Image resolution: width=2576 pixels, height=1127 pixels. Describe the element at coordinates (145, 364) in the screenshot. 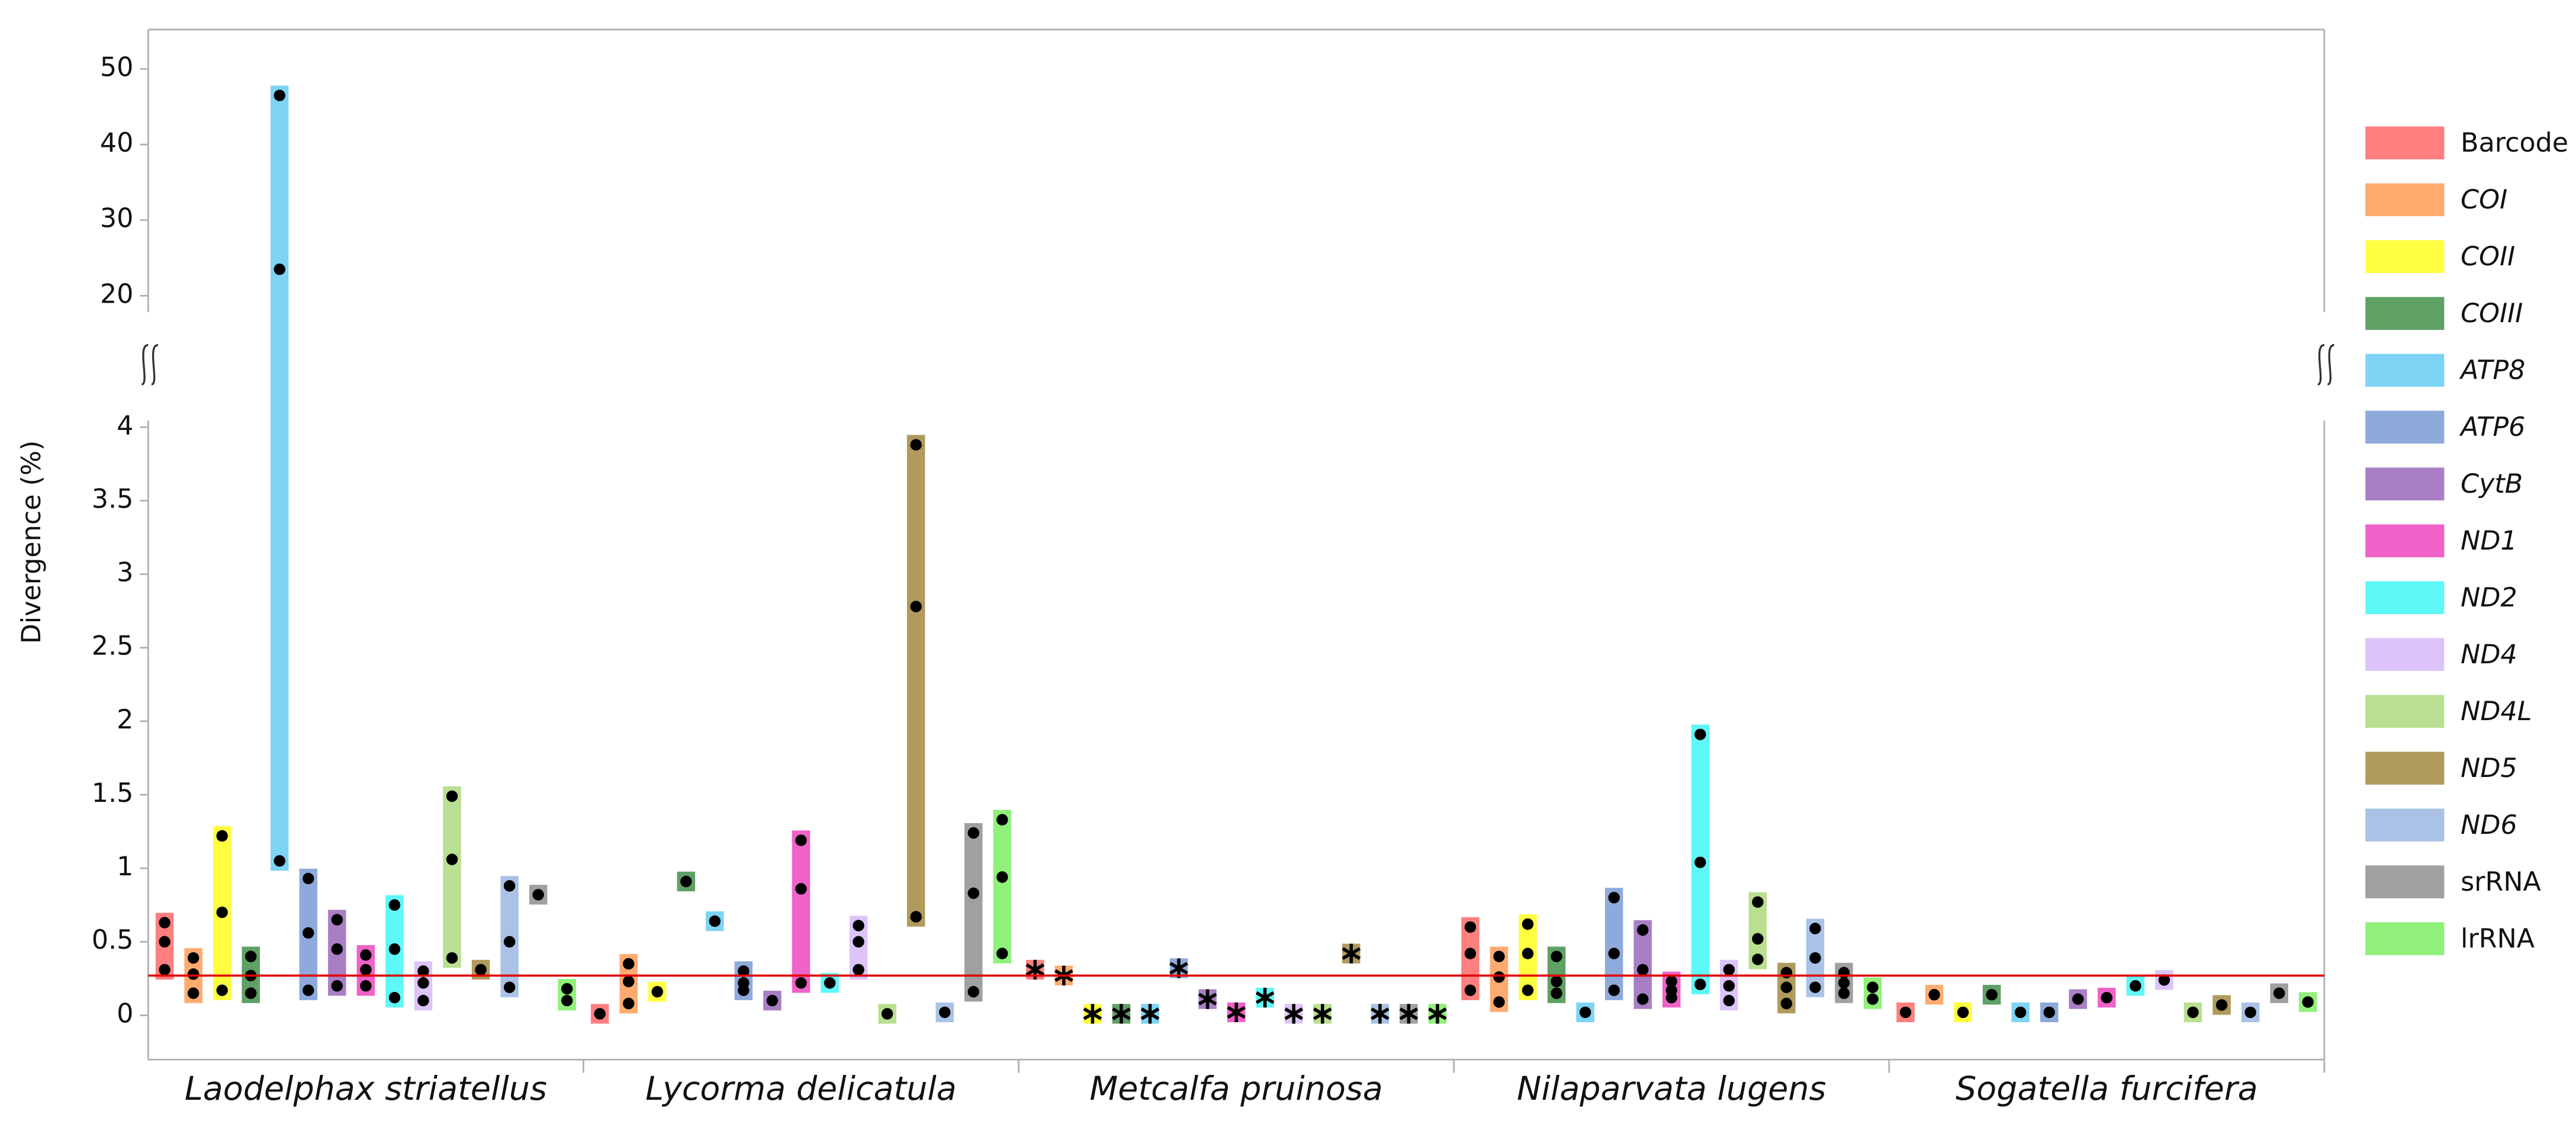

I see `axis-break` at that location.